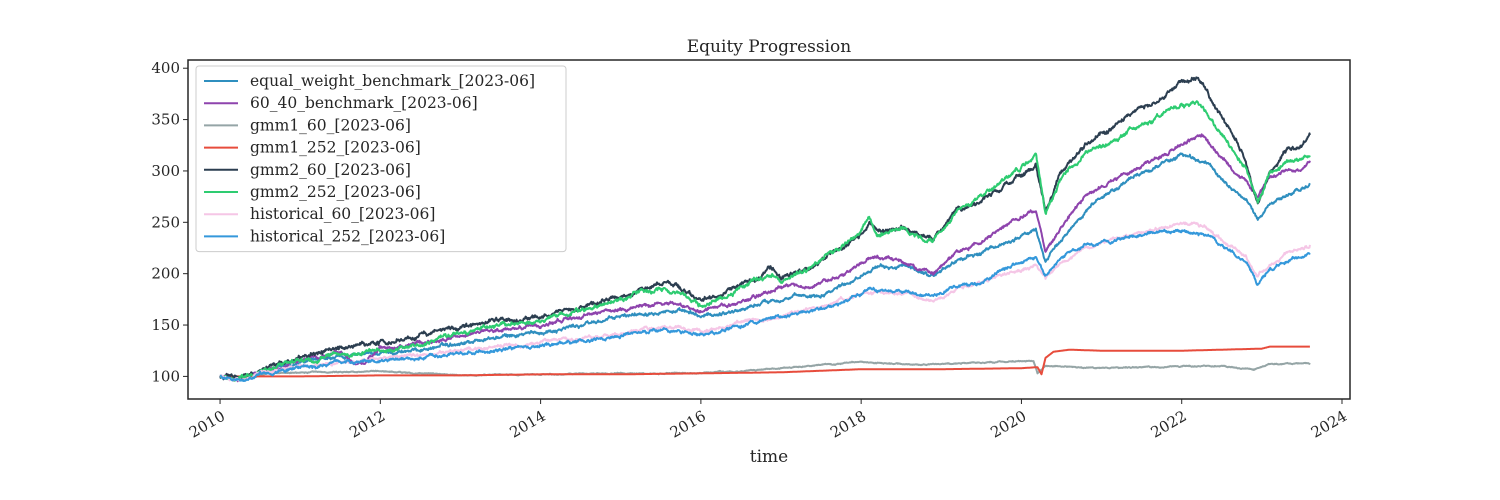  What do you see at coordinates (769, 457) in the screenshot?
I see `x-axis-label: time` at bounding box center [769, 457].